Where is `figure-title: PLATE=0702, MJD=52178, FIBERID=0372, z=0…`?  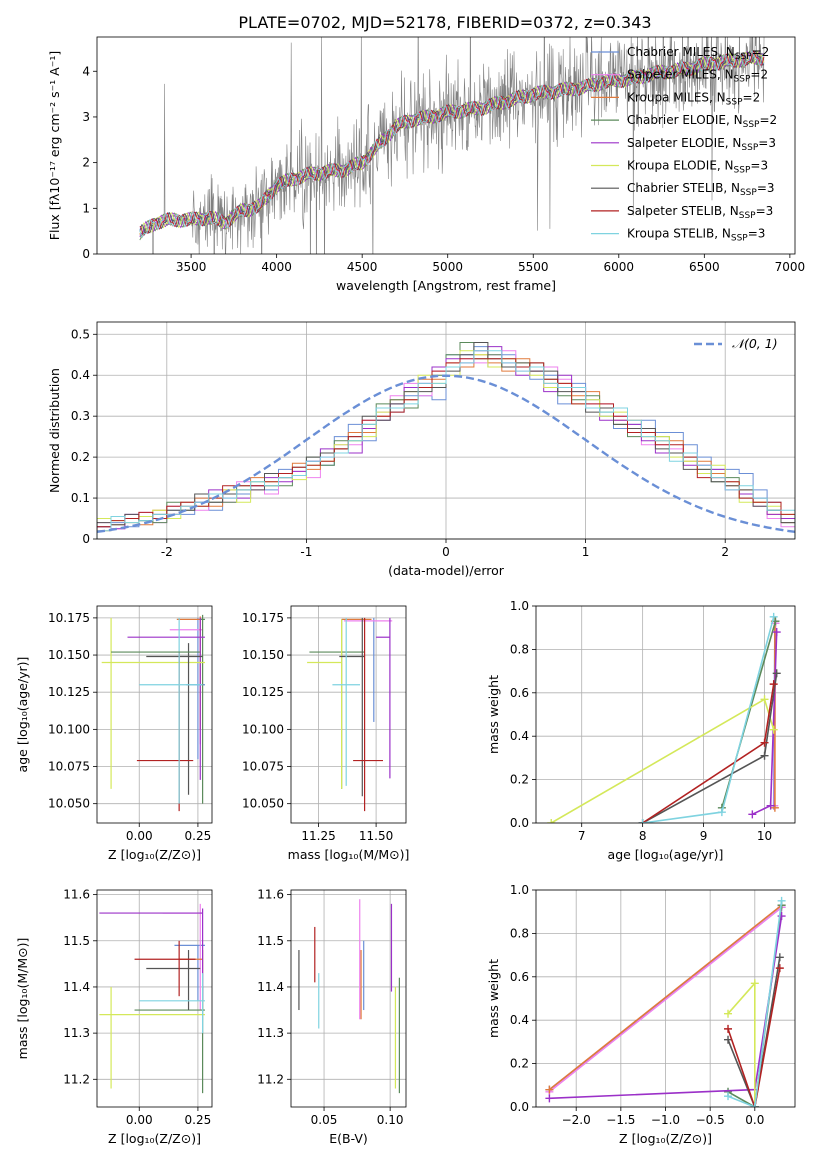 figure-title: PLATE=0702, MJD=52178, FIBERID=0372, z=0… is located at coordinates (444, 22).